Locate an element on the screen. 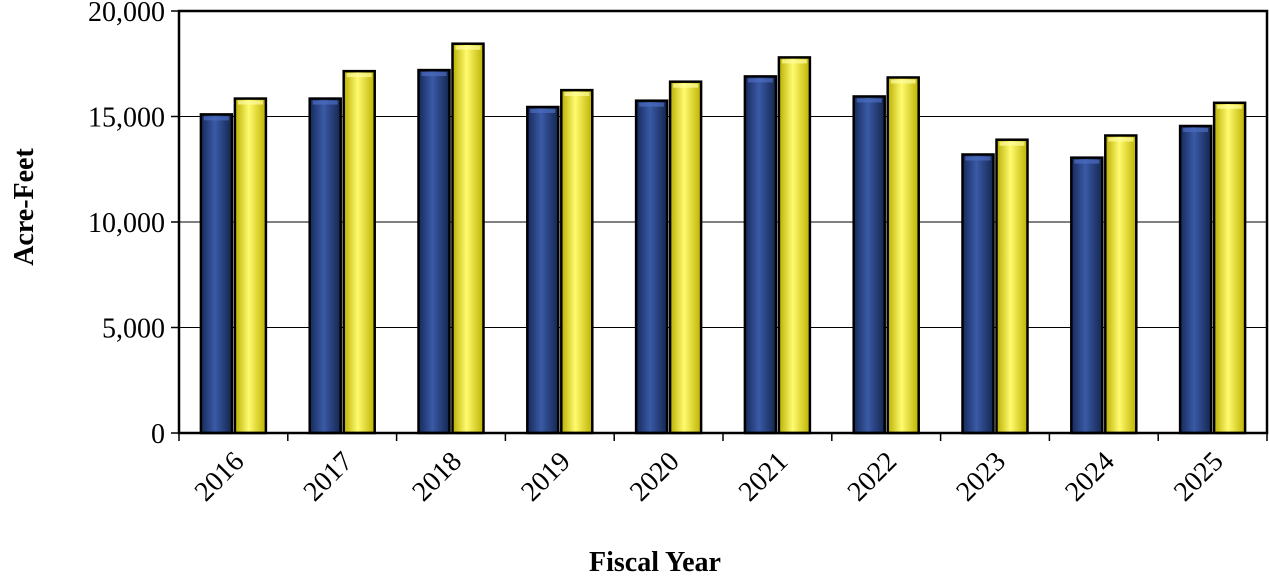 Image resolution: width=1269 pixels, height=580 pixels. x-axis-ticks: 2016 2017 2018 2019 2020 2021 2022 2023 2024 2025 is located at coordinates (723, 470).